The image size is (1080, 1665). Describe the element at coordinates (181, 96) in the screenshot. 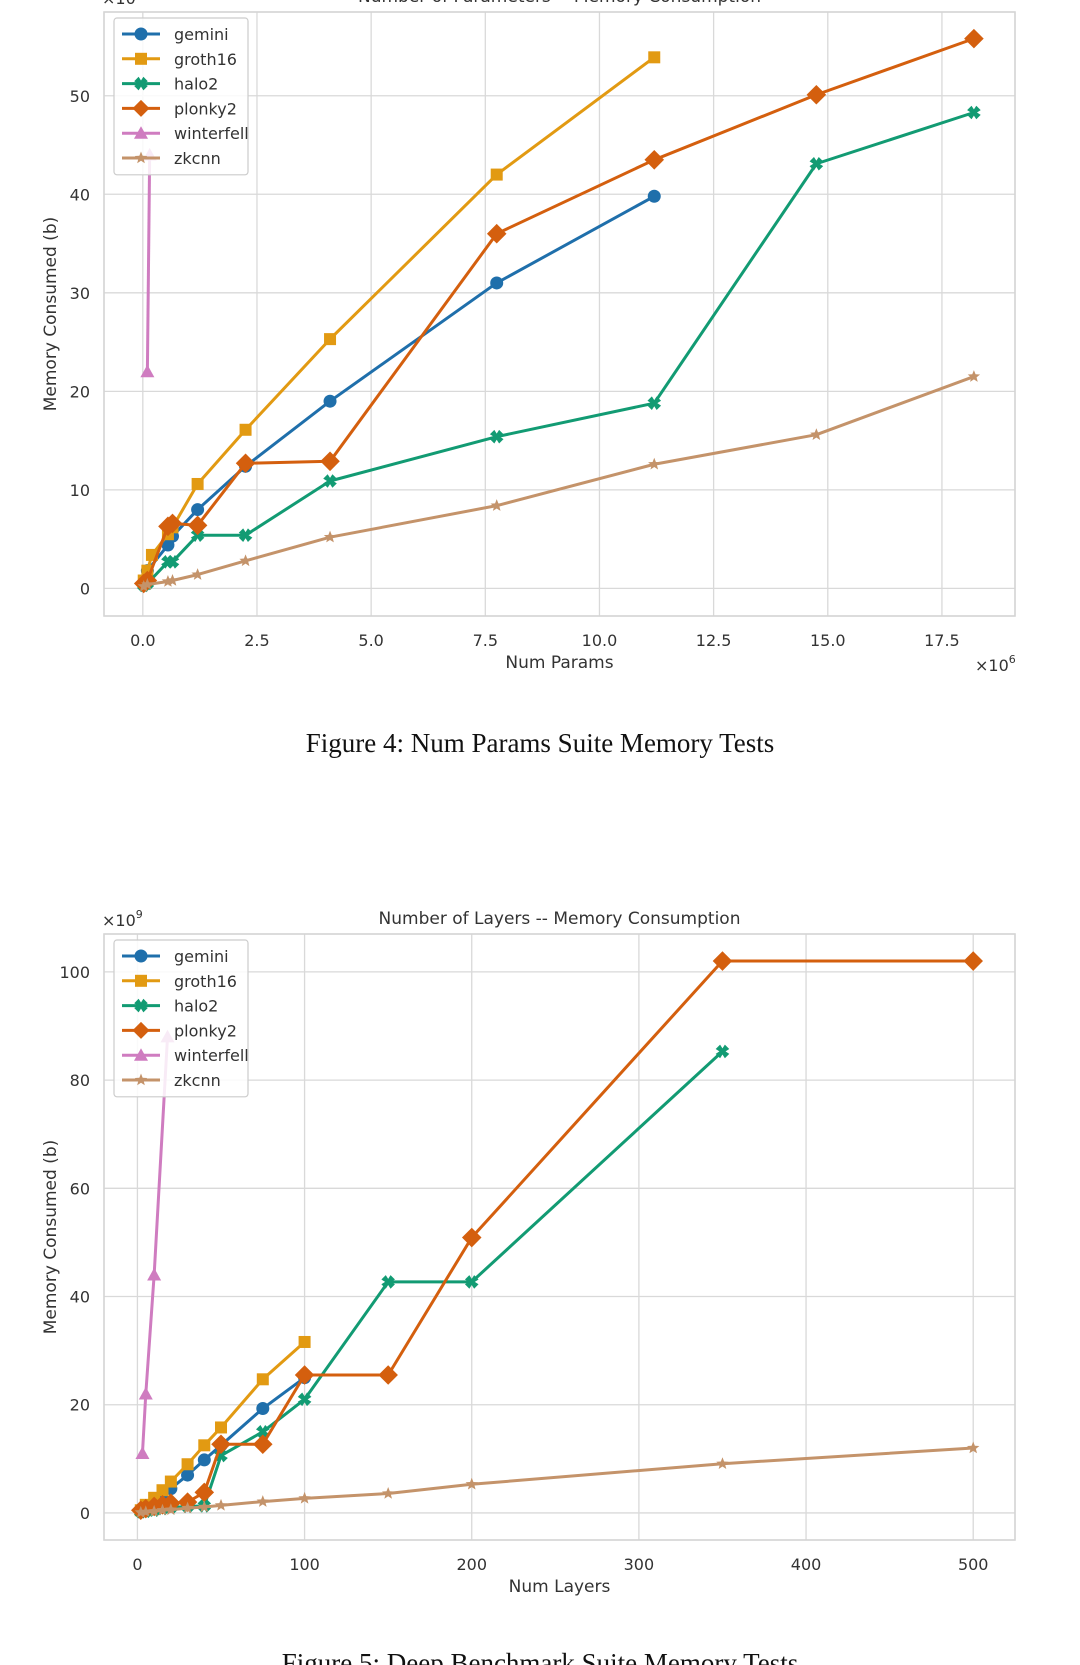

I see `legend: gemini groth16 halo2 plonky2 winterfell zkcnn` at that location.